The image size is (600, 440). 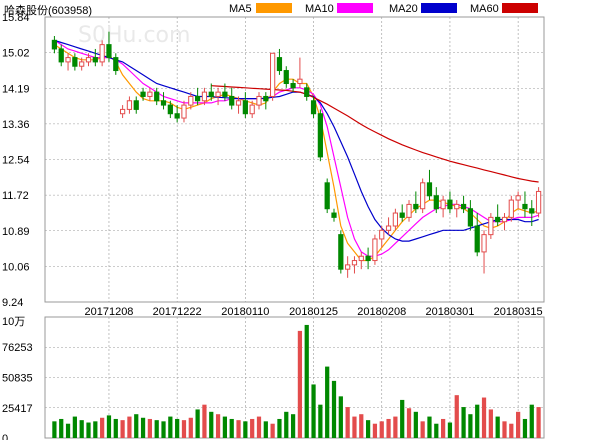 I want to click on price-tick-label: 11.72, so click(x=15, y=196).